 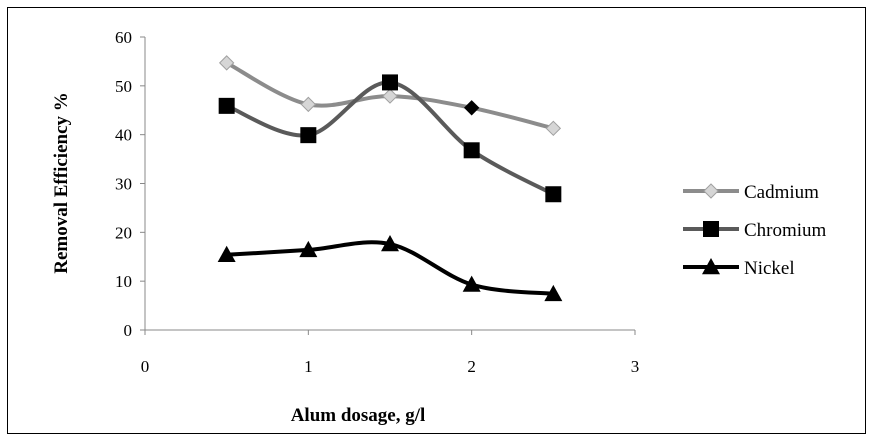 I want to click on legend-cadmium-label: Cadmium, so click(x=781, y=192).